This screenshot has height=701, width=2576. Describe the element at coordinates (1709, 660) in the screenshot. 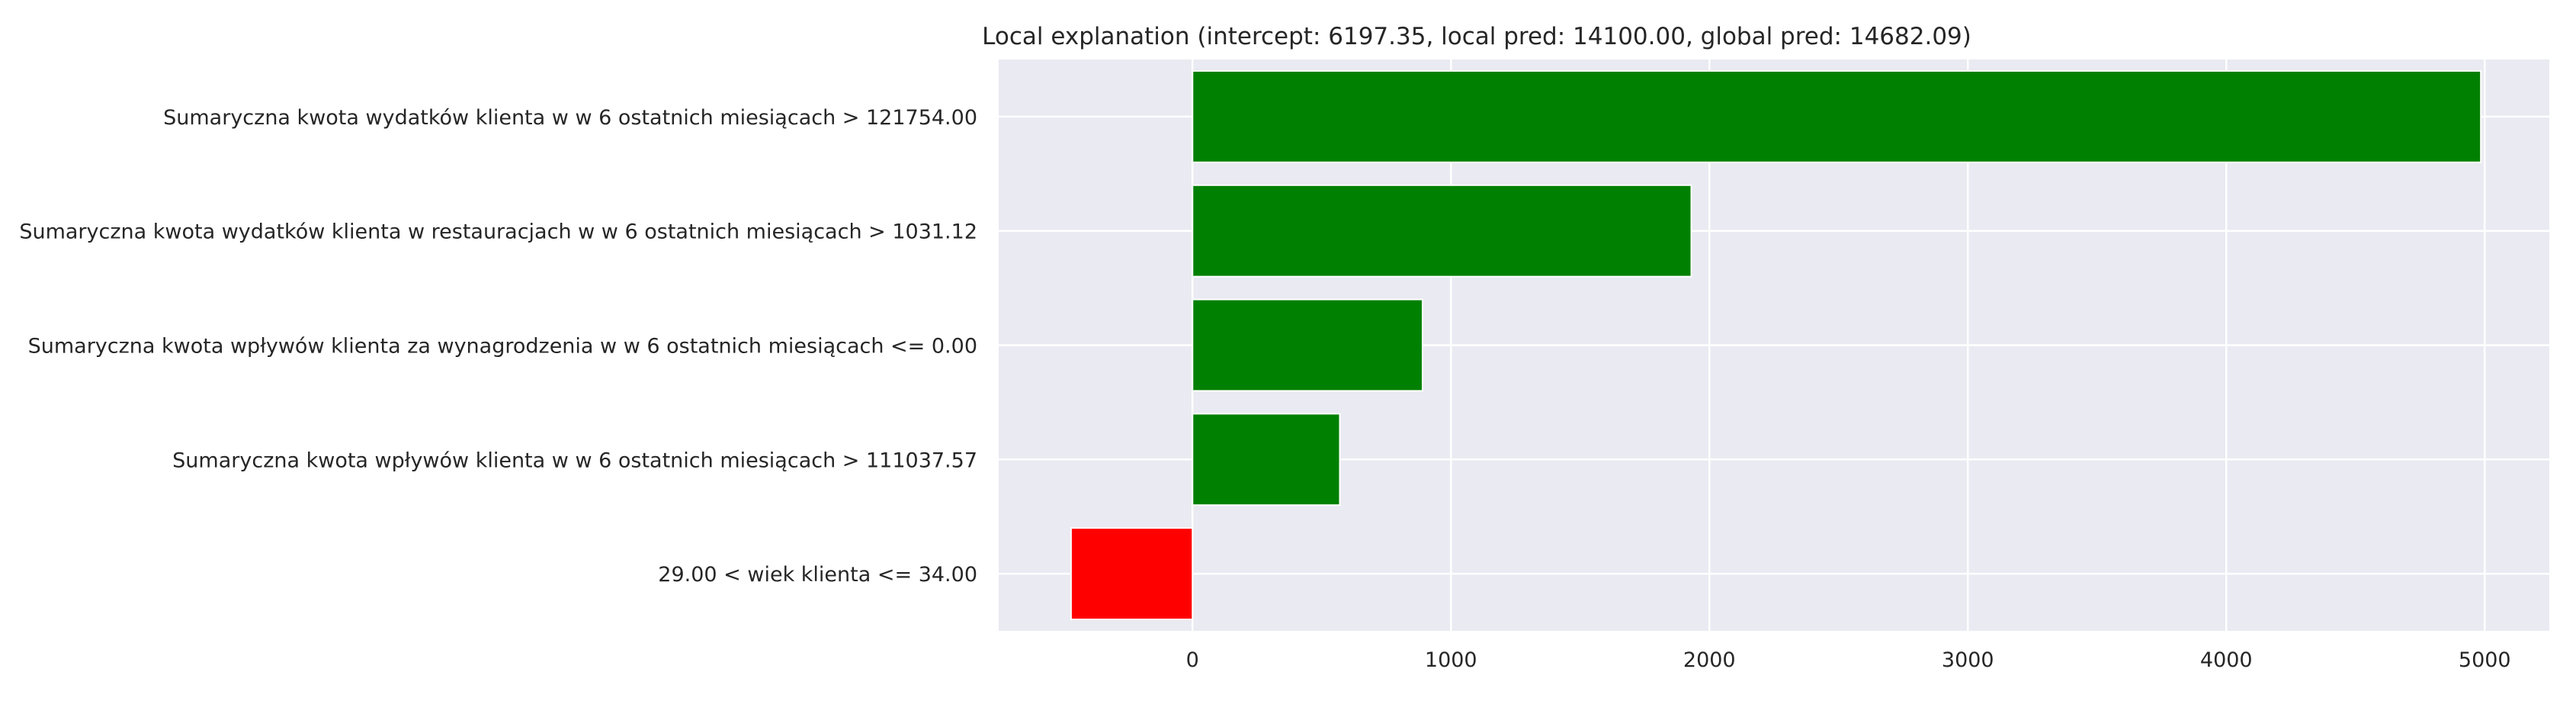

I see `x-tick-label: 2000` at that location.